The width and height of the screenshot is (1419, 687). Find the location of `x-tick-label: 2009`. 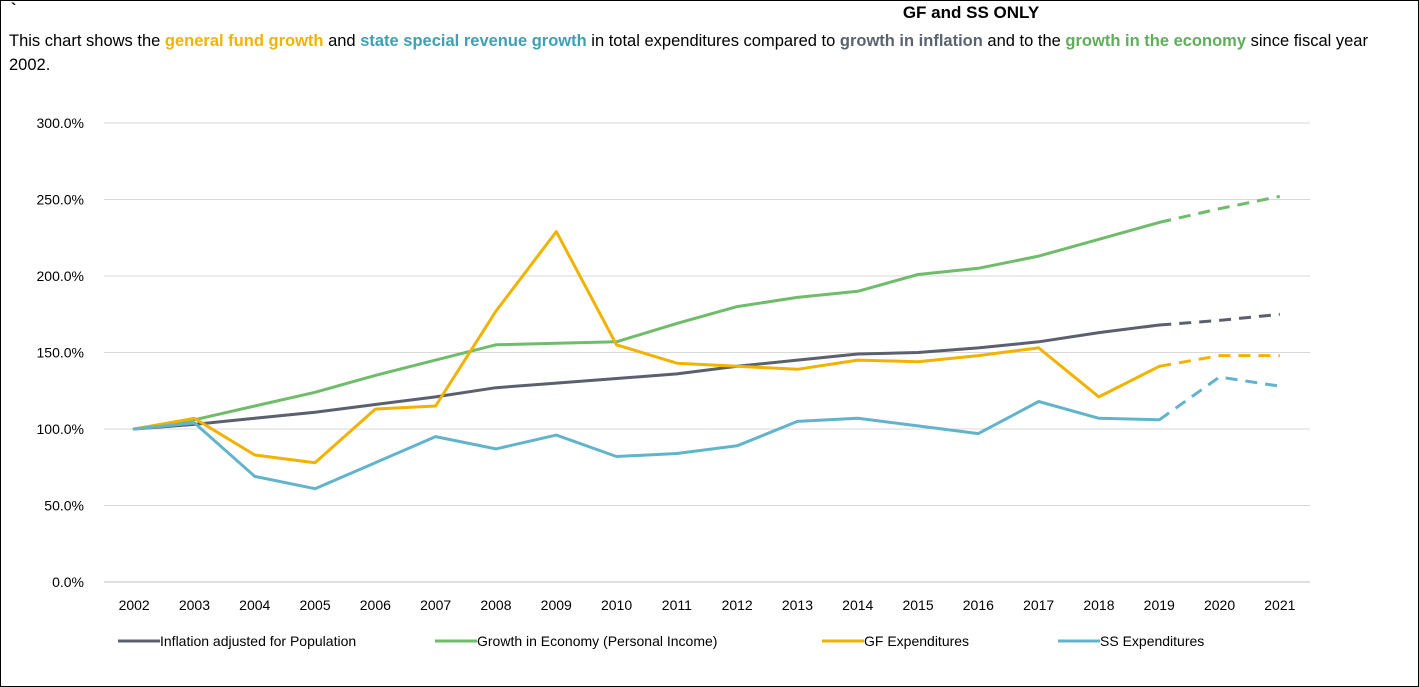

x-tick-label: 2009 is located at coordinates (556, 605).